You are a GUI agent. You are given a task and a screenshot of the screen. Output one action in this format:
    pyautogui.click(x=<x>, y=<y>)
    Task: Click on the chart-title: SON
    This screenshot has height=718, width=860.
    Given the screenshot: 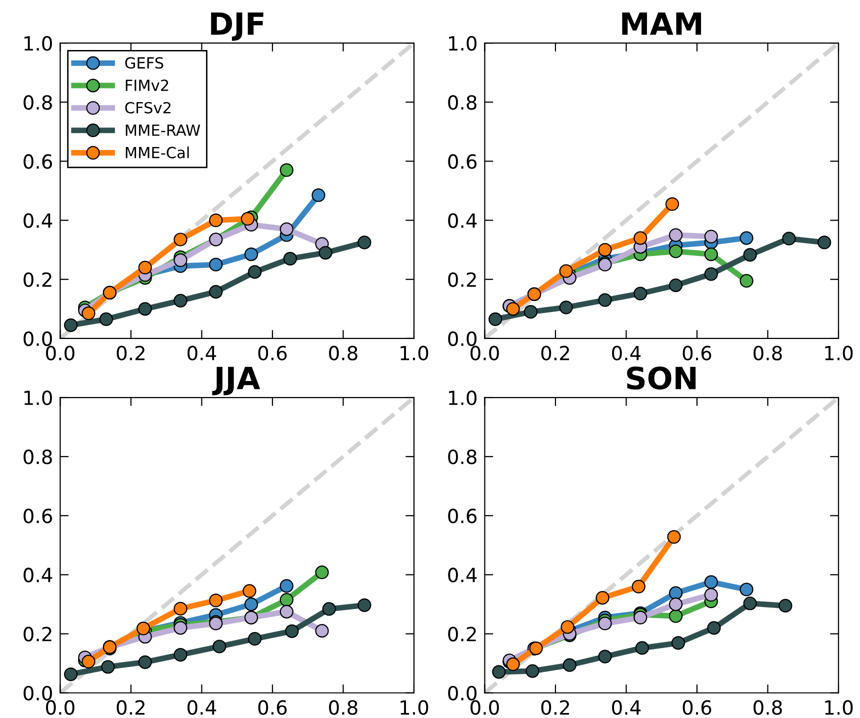 What is the action you would take?
    pyautogui.click(x=661, y=378)
    